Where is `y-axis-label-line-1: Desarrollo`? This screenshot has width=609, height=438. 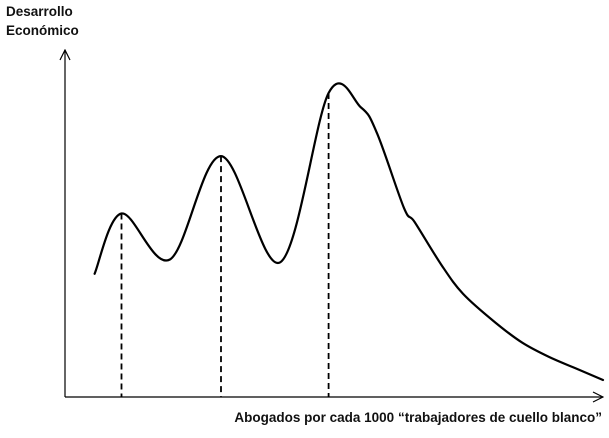
y-axis-label-line-1: Desarrollo is located at coordinates (39, 11).